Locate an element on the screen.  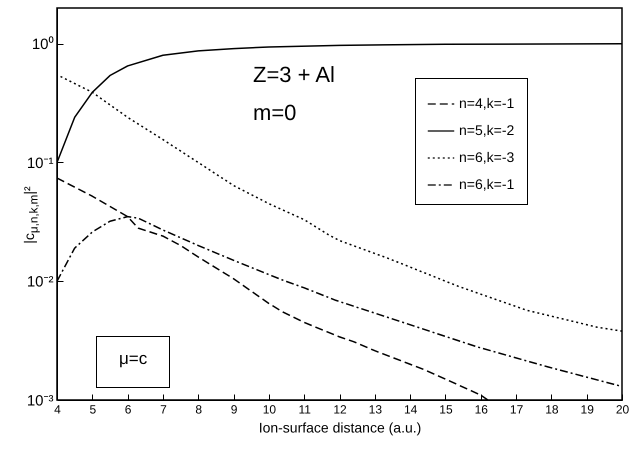
x-tick-label: 20 is located at coordinates (623, 409).